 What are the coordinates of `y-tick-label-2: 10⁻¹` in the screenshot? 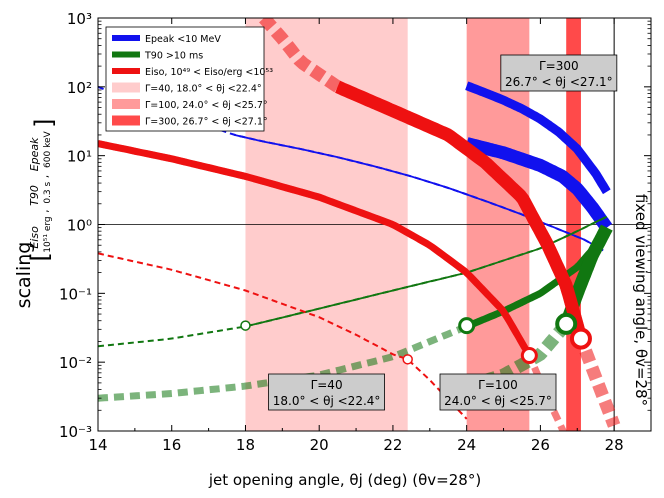 It's located at (75, 294).